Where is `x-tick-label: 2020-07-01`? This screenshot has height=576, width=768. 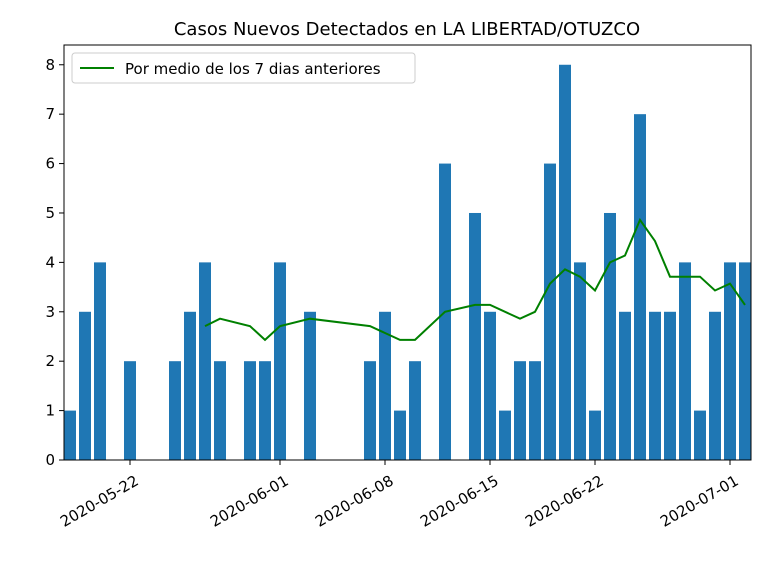
x-tick-label: 2020-07-01 is located at coordinates (699, 501).